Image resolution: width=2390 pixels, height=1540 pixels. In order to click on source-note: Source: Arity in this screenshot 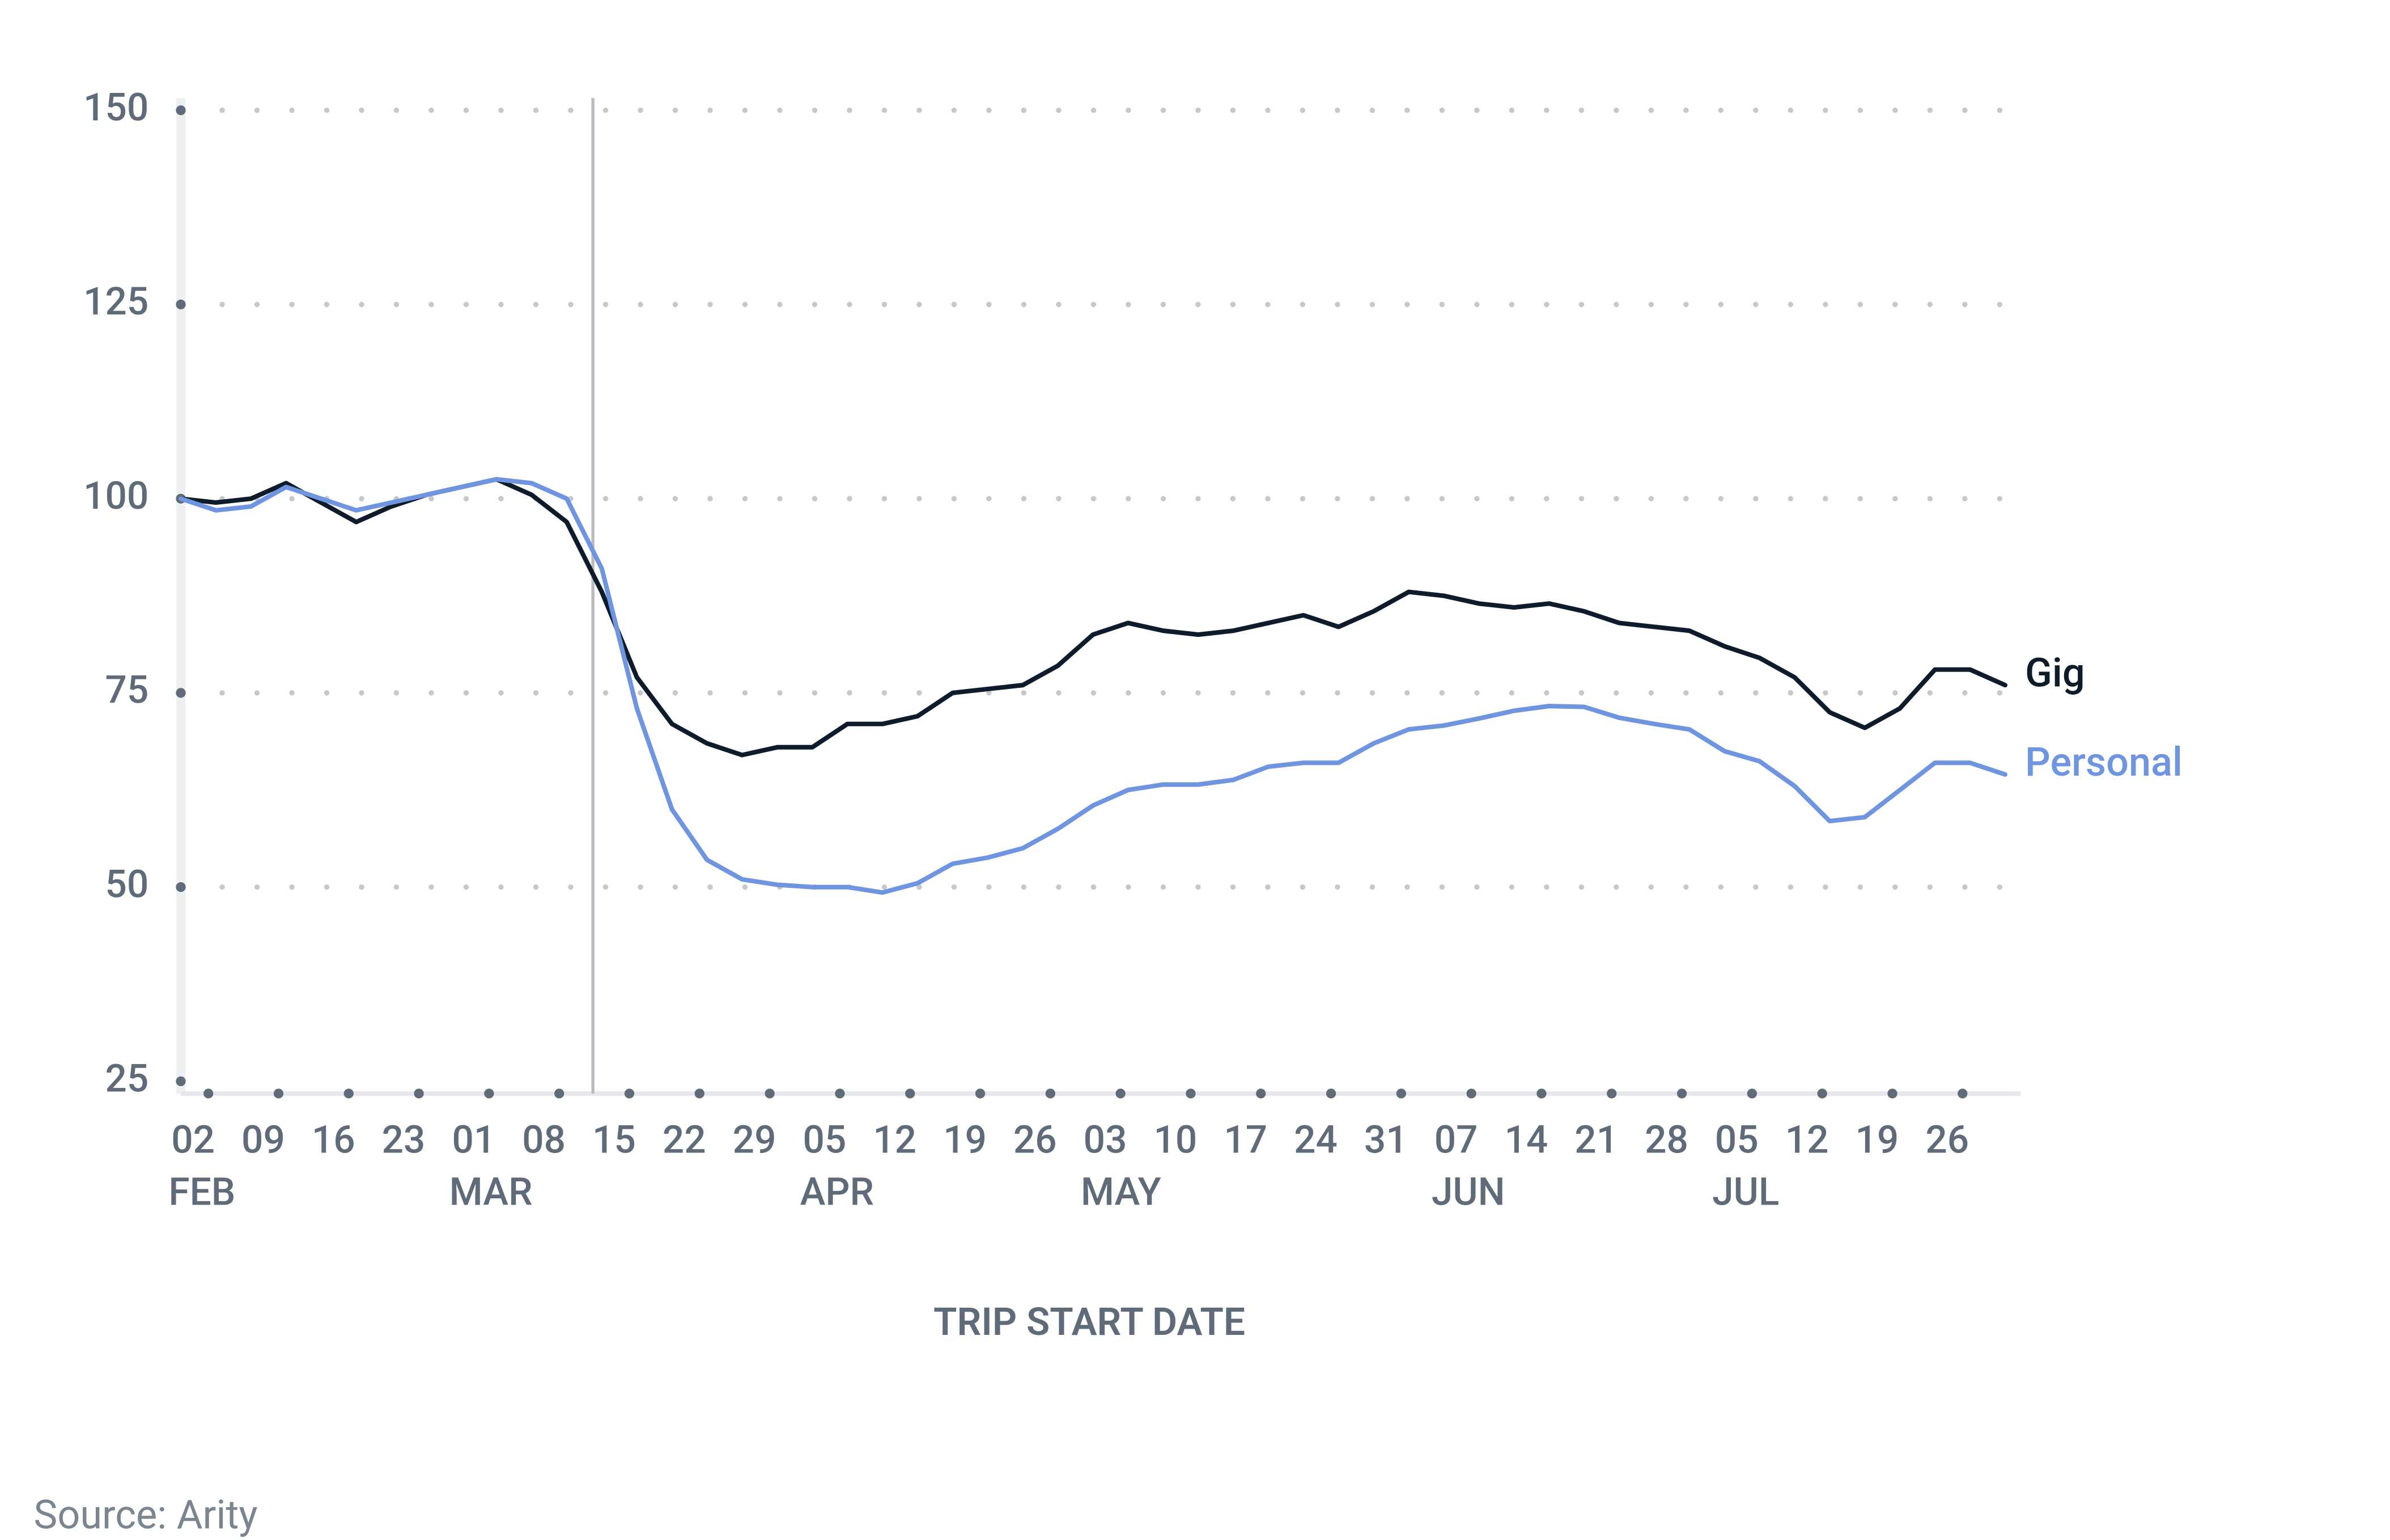, I will do `click(146, 1515)`.